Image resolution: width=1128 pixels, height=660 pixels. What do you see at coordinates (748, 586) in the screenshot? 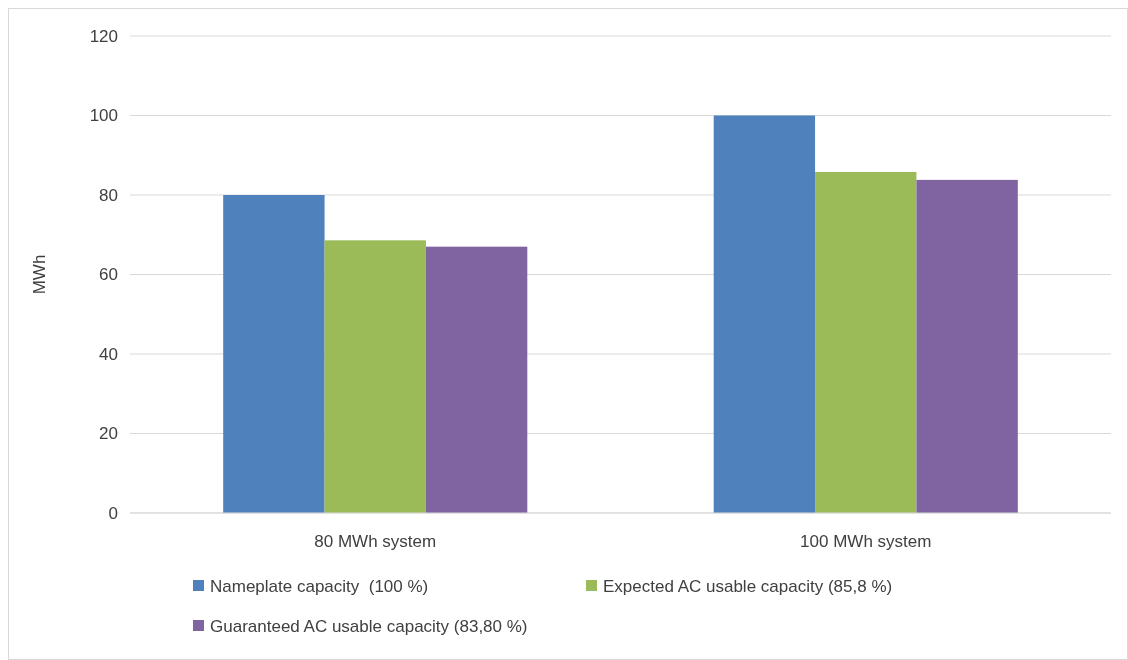
I see `legend-label: Expected AC usable capacity (85,8 %)` at bounding box center [748, 586].